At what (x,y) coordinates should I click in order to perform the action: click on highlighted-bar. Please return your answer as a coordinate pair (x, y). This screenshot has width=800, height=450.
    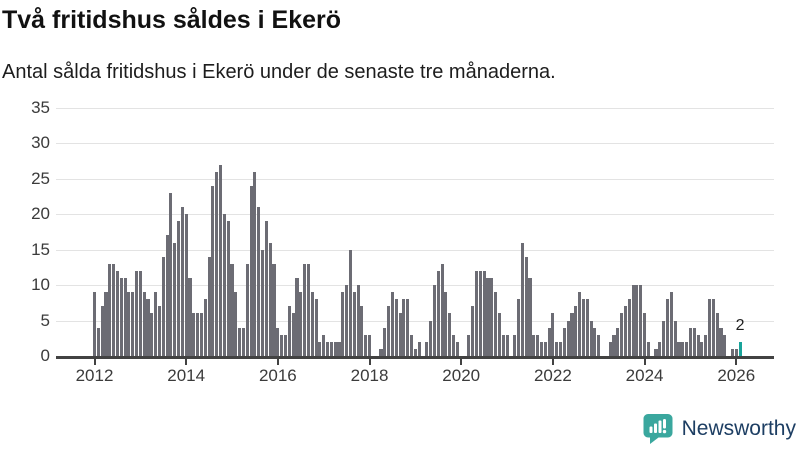
    Looking at the image, I should click on (740, 348).